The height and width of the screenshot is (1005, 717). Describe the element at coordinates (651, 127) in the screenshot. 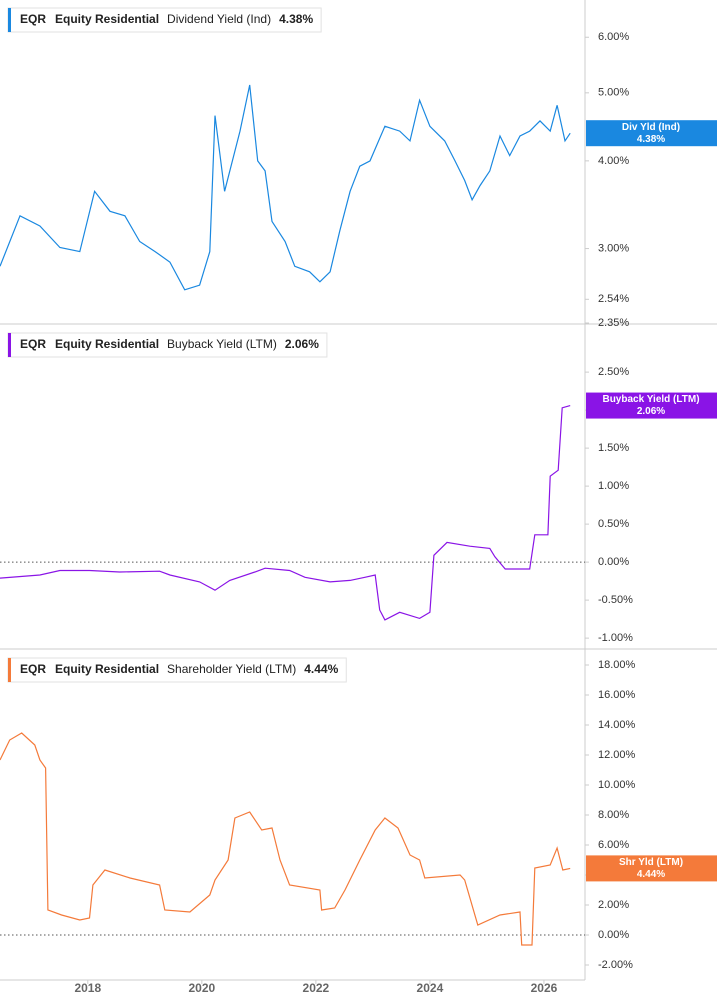

I see `badge-name: Div Yld (Ind)` at that location.